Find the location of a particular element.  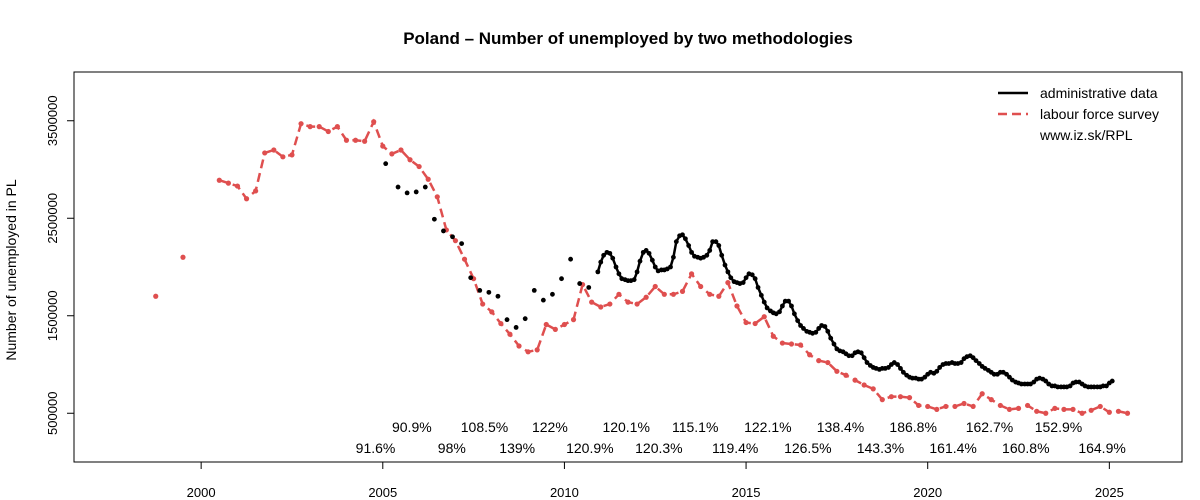

ratio-label-top: 122.1% is located at coordinates (767, 427).